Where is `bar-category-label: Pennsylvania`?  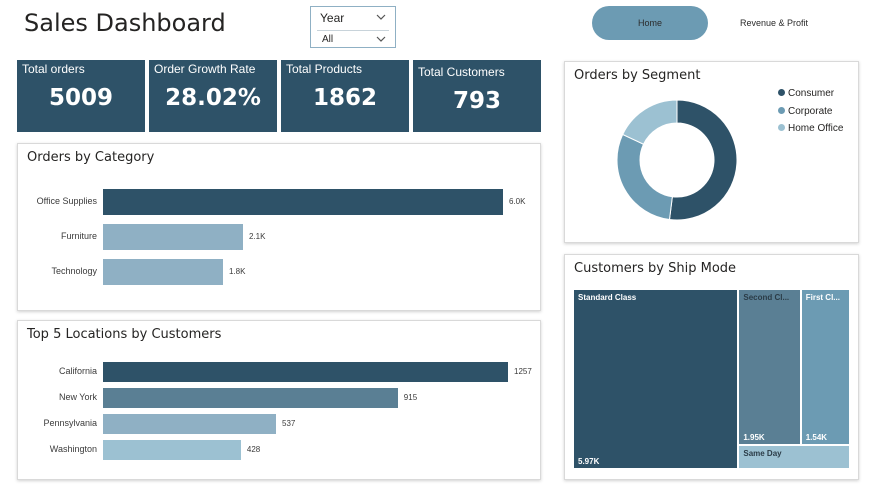
bar-category-label: Pennsylvania is located at coordinates (70, 423).